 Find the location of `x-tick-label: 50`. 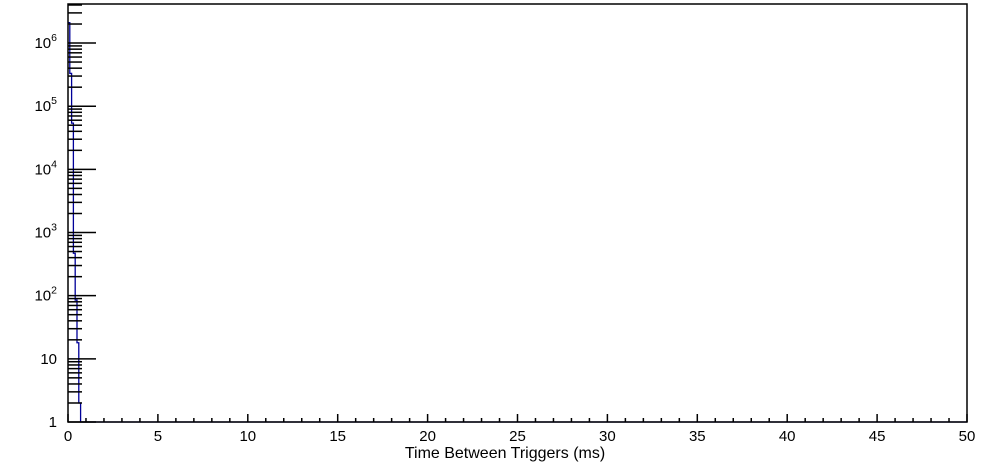

x-tick-label: 50 is located at coordinates (967, 436).